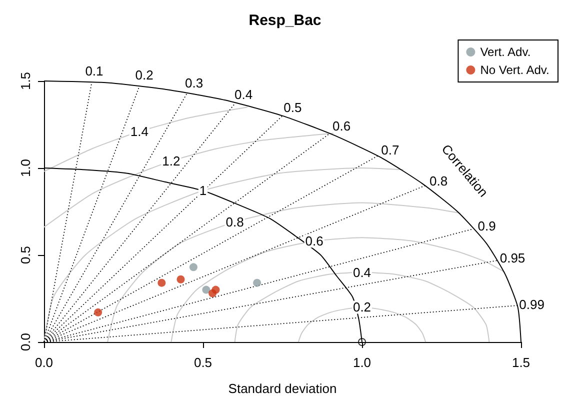 This screenshot has height=407, width=570. Describe the element at coordinates (144, 74) in the screenshot. I see `series-label: 0.2` at that location.